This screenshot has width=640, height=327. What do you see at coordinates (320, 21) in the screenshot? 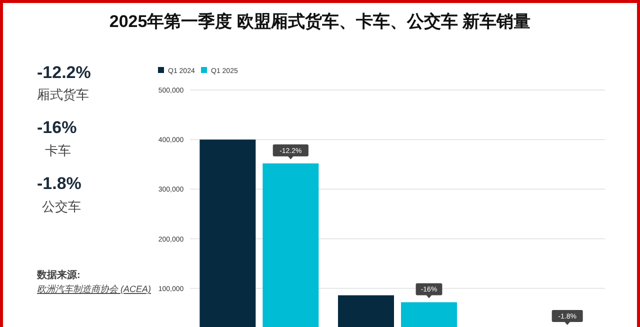
I see `chart-title: 2025年第一季度 欧盟厢式货车、卡车、公交车 新车销量` at bounding box center [320, 21].